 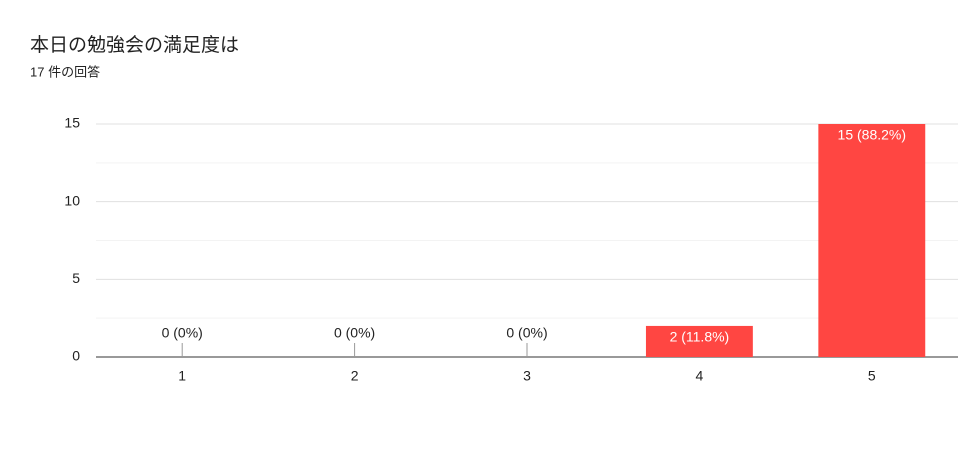 What do you see at coordinates (527, 376) in the screenshot?
I see `x-tick-label: 3` at bounding box center [527, 376].